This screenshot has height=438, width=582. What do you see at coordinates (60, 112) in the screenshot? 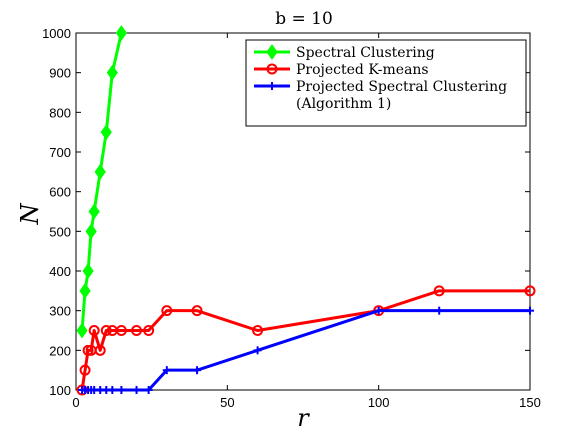
I see `y-tick-label: 800` at bounding box center [60, 112].